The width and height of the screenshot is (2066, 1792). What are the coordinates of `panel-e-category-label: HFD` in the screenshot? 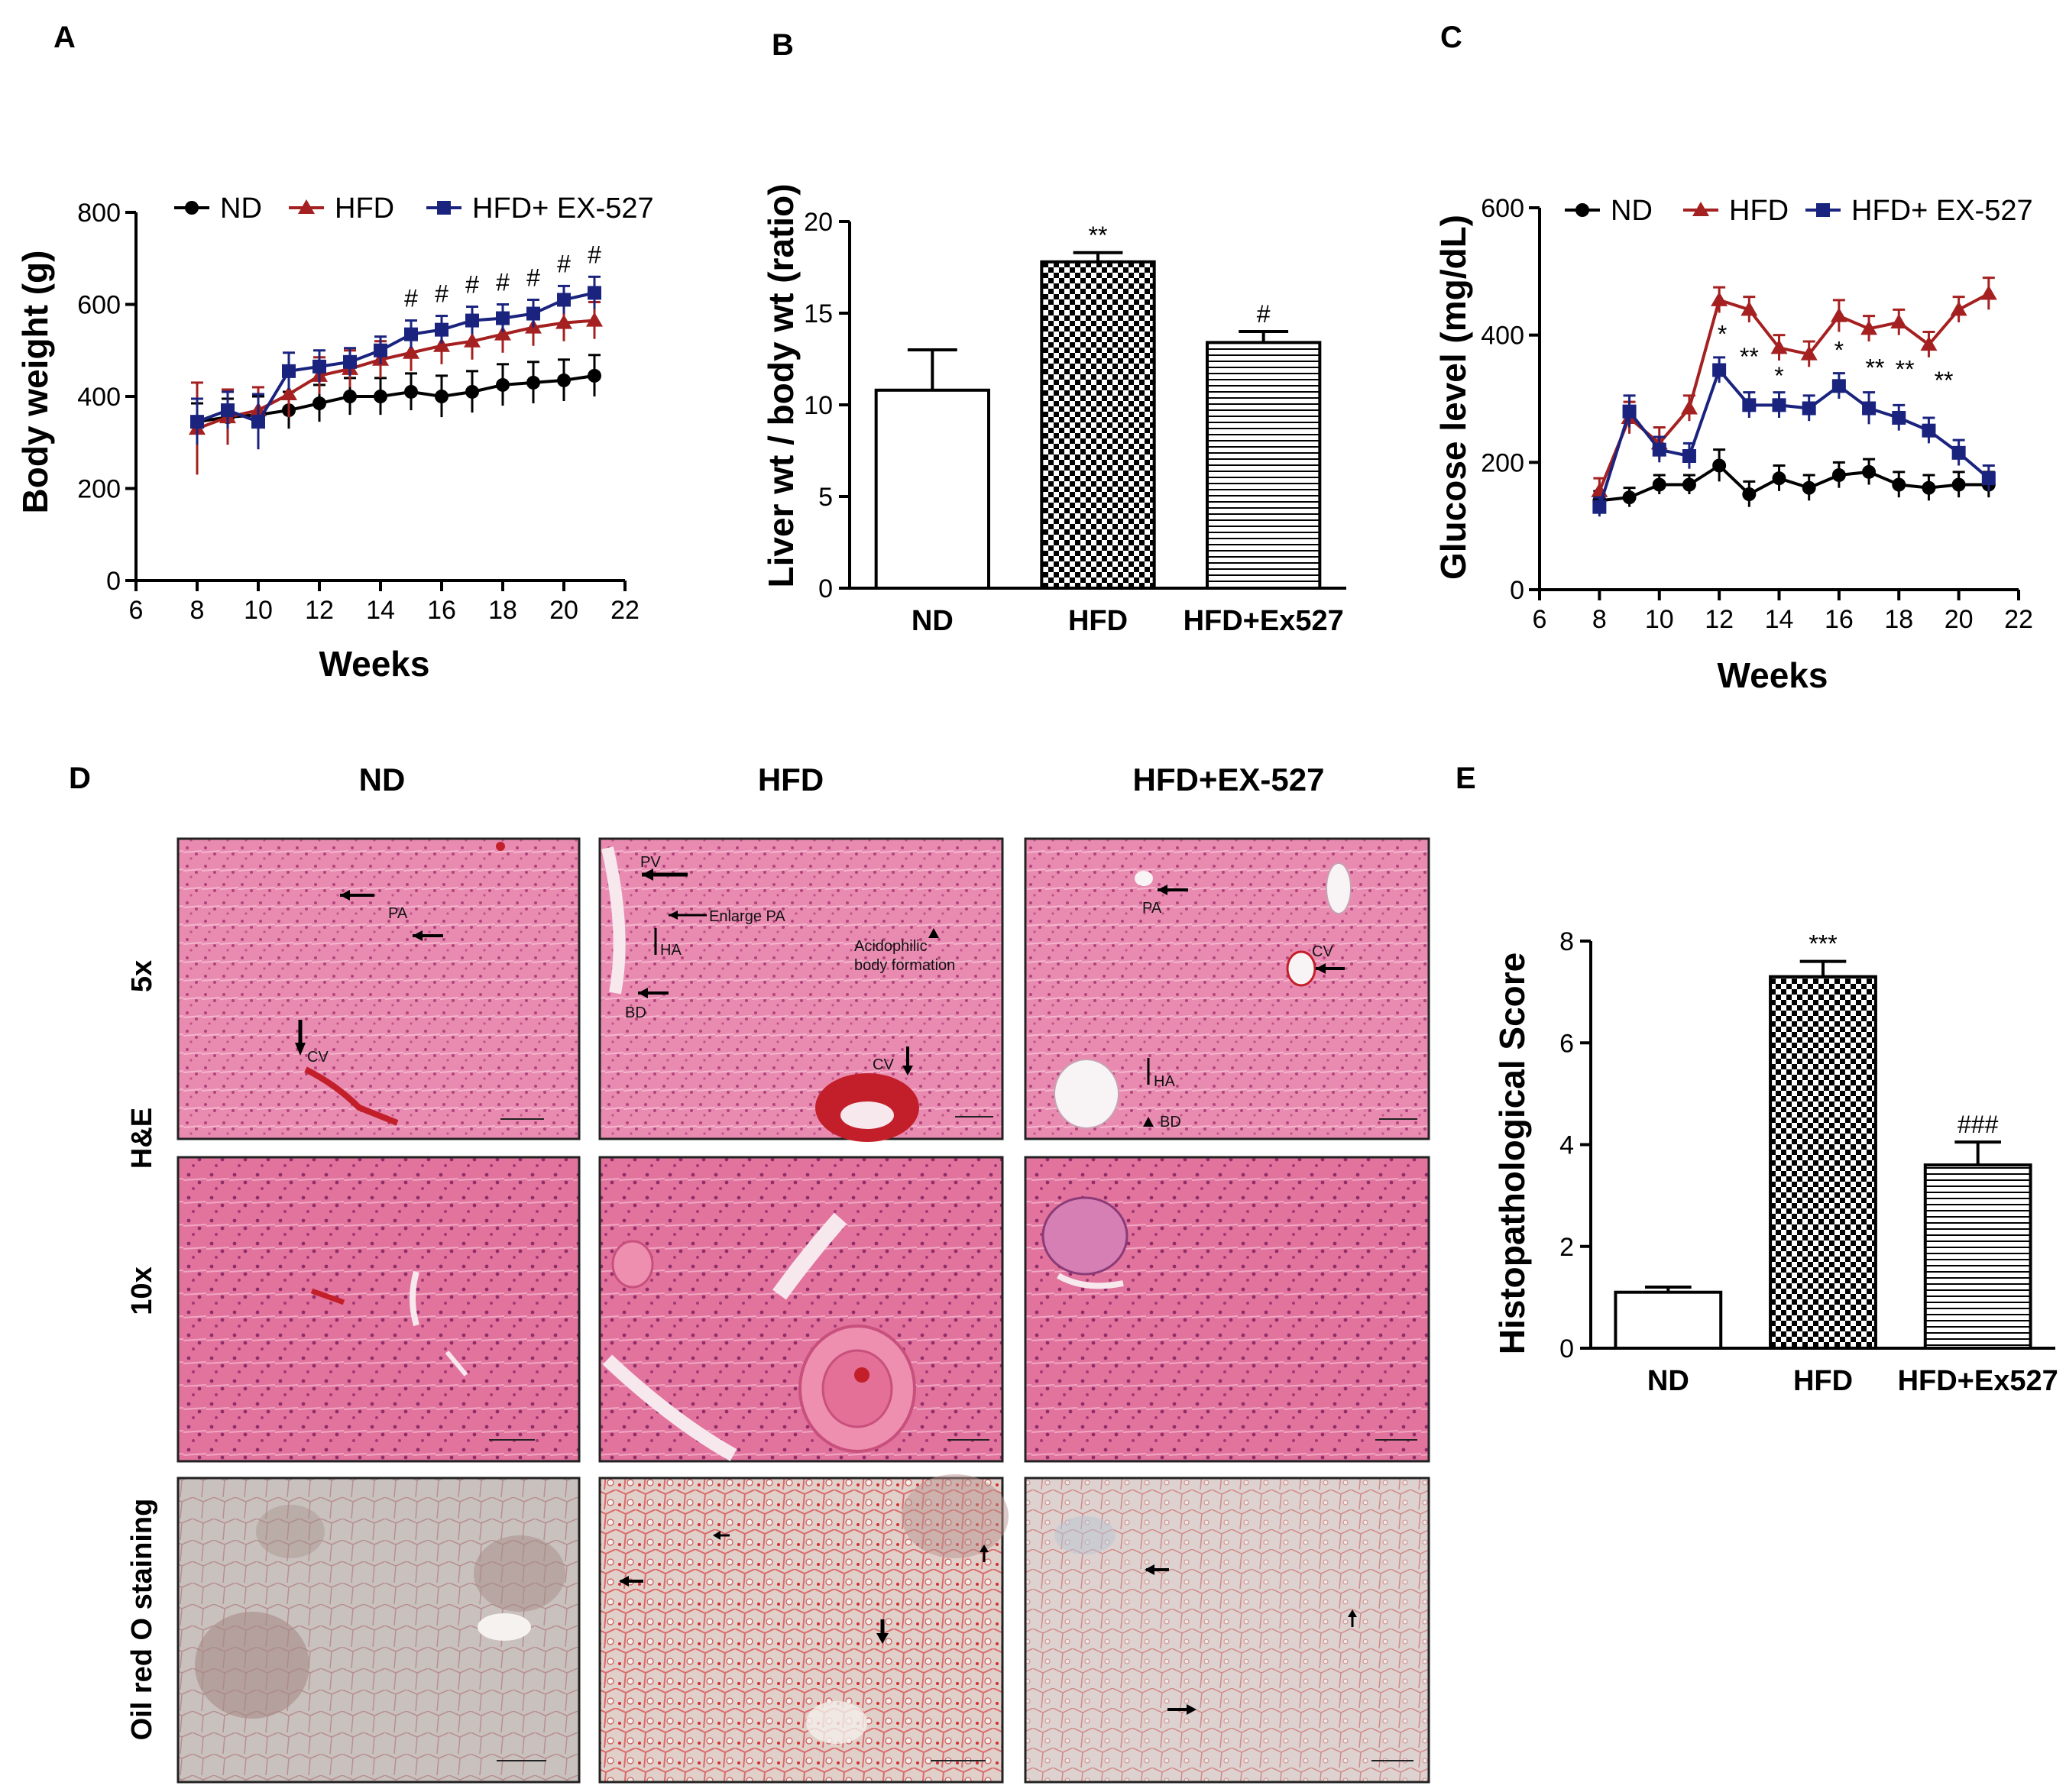 It's located at (1823, 1381).